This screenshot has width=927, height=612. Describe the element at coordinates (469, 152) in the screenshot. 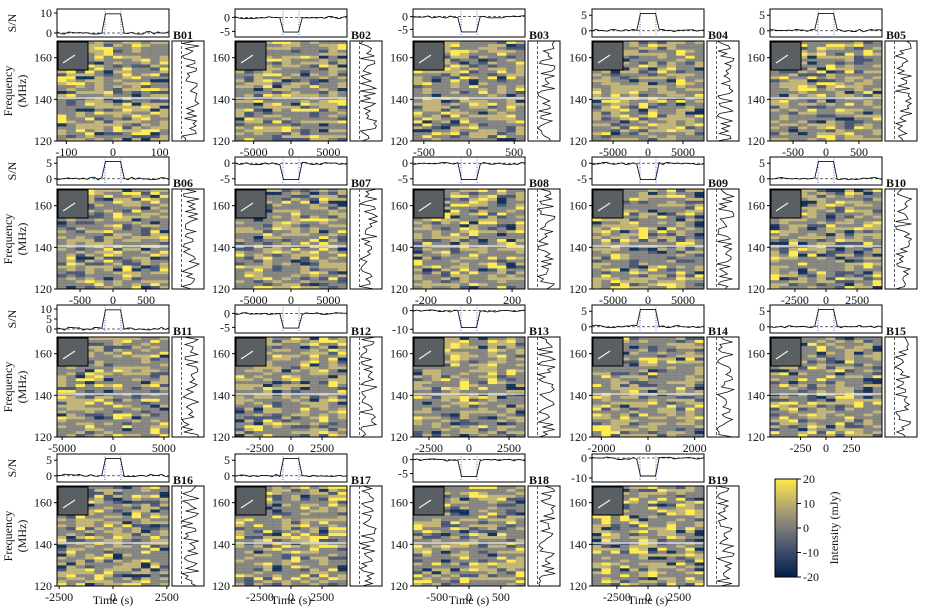

I see `time-tick-label: 0` at that location.